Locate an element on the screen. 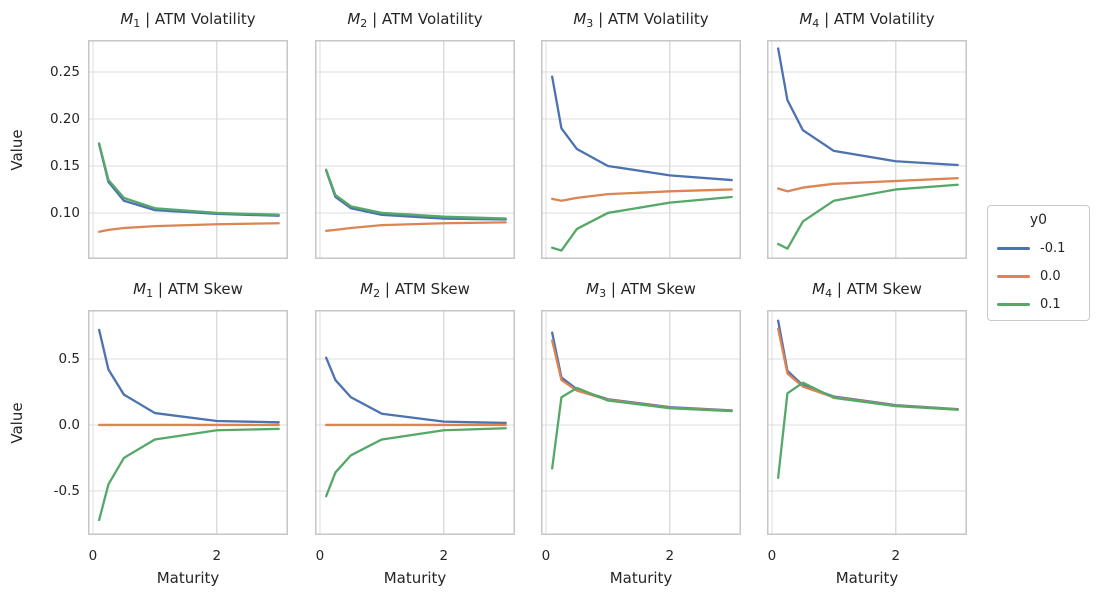 The height and width of the screenshot is (600, 1098). subplot-m2-atm-volatility: M2 | ATM Volatility is located at coordinates (415, 134).